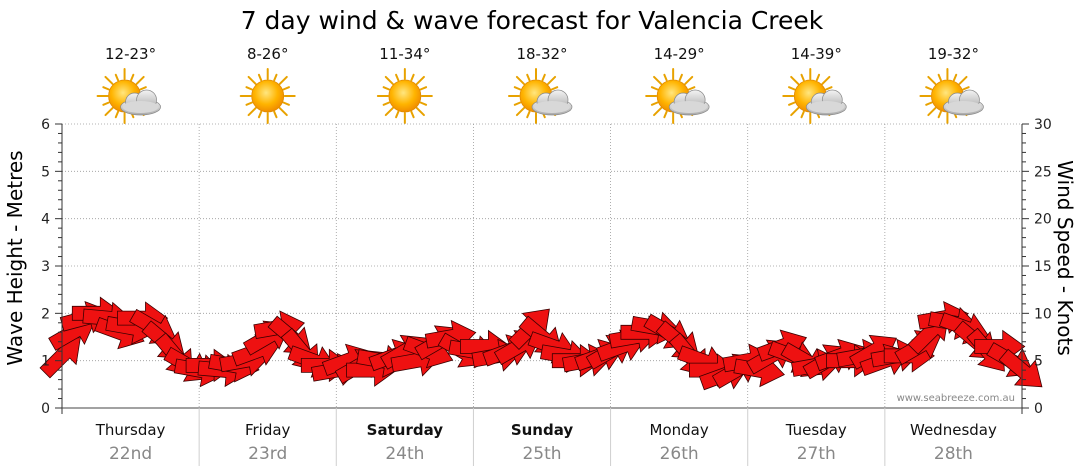  What do you see at coordinates (267, 454) in the screenshot?
I see `day-date-label: 23rd` at bounding box center [267, 454].